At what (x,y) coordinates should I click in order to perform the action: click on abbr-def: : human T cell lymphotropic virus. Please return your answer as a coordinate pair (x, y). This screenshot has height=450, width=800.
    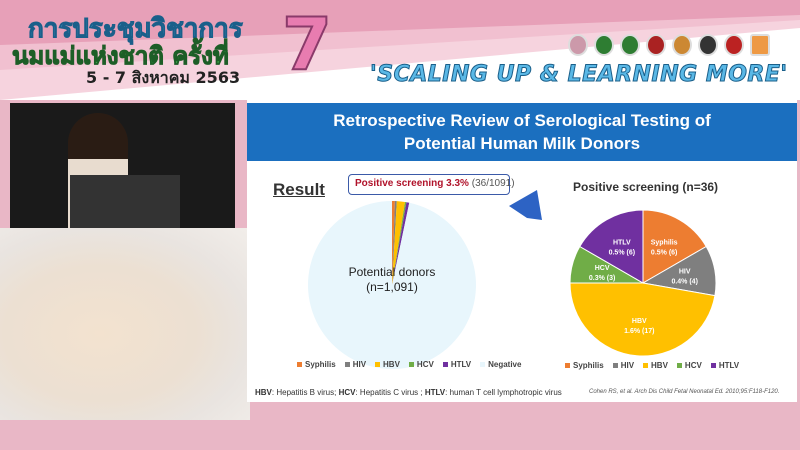
    Looking at the image, I should click on (503, 392).